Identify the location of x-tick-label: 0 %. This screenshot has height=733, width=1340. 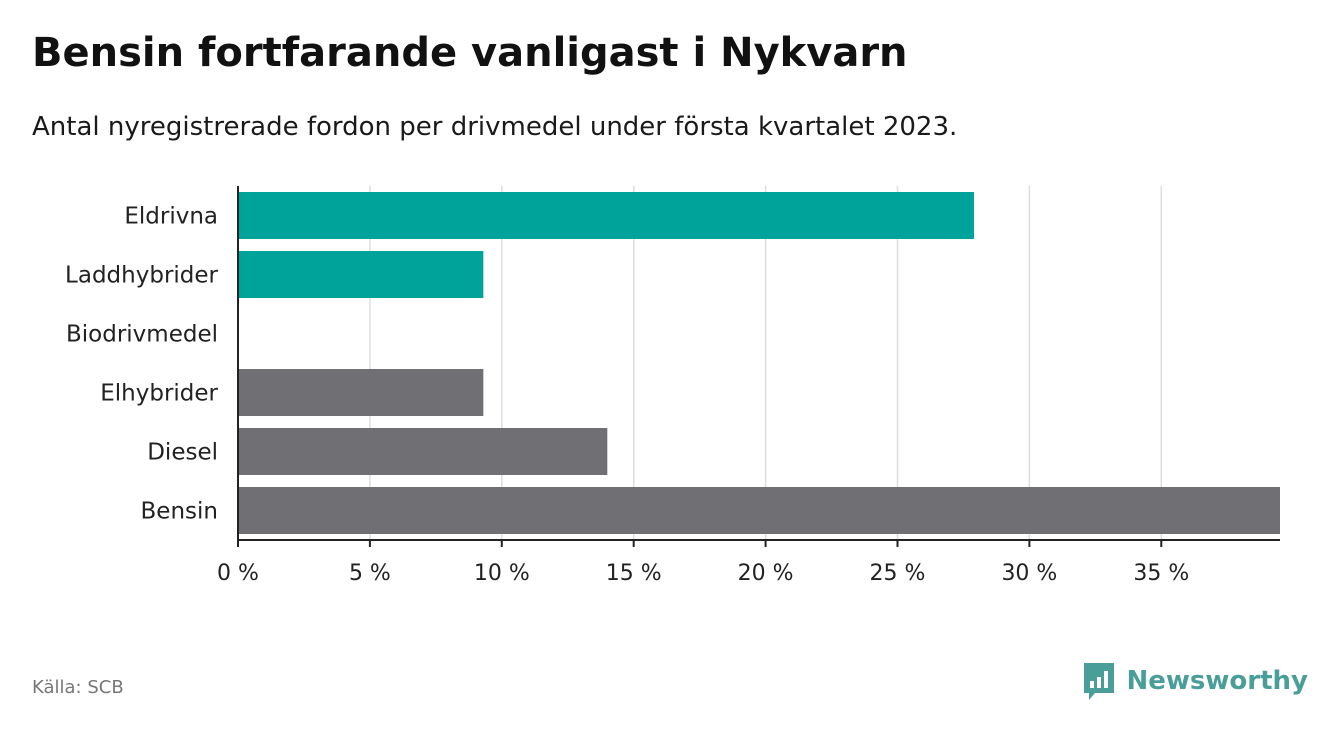
(238, 573).